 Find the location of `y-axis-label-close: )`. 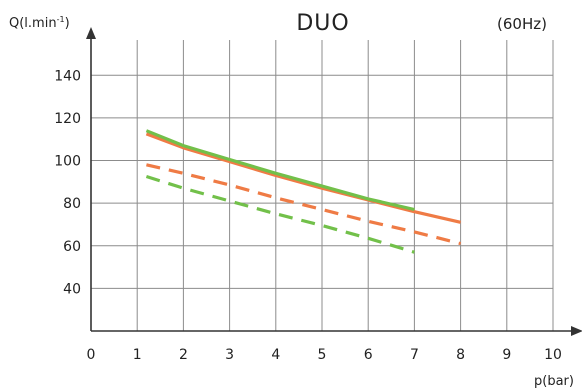

y-axis-label-close: ) is located at coordinates (67, 23).